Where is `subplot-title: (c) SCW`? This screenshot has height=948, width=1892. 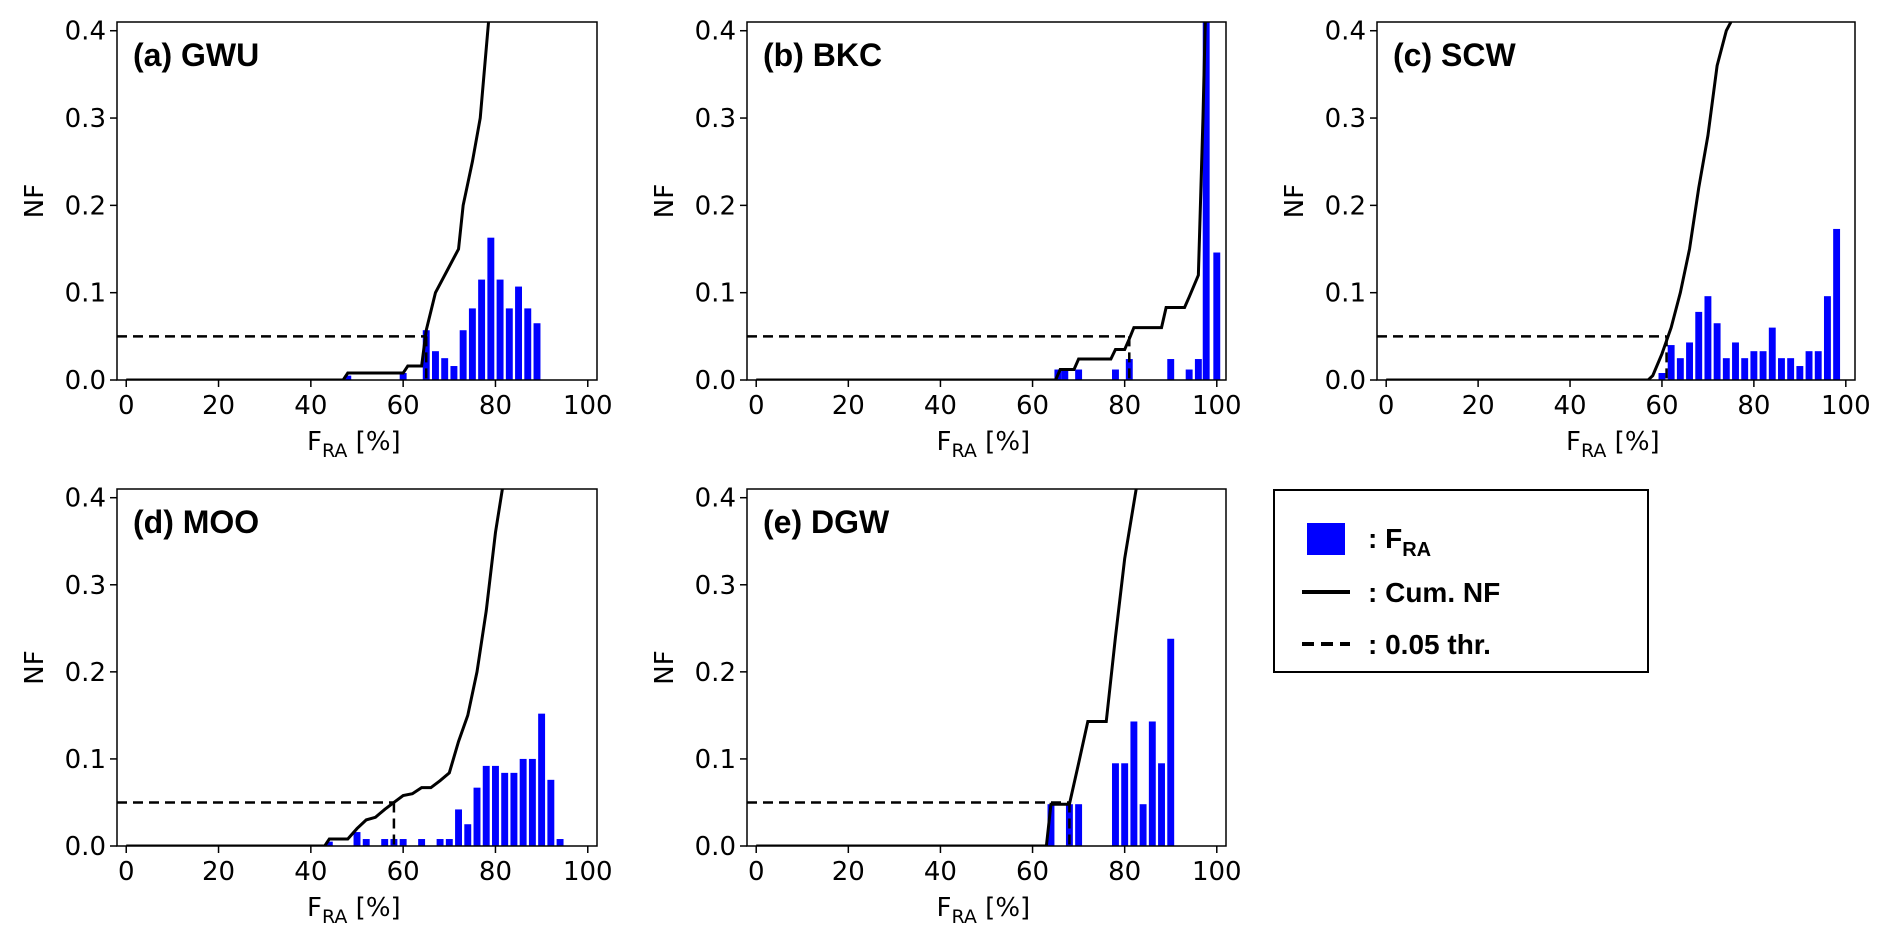 subplot-title: (c) SCW is located at coordinates (1454, 55).